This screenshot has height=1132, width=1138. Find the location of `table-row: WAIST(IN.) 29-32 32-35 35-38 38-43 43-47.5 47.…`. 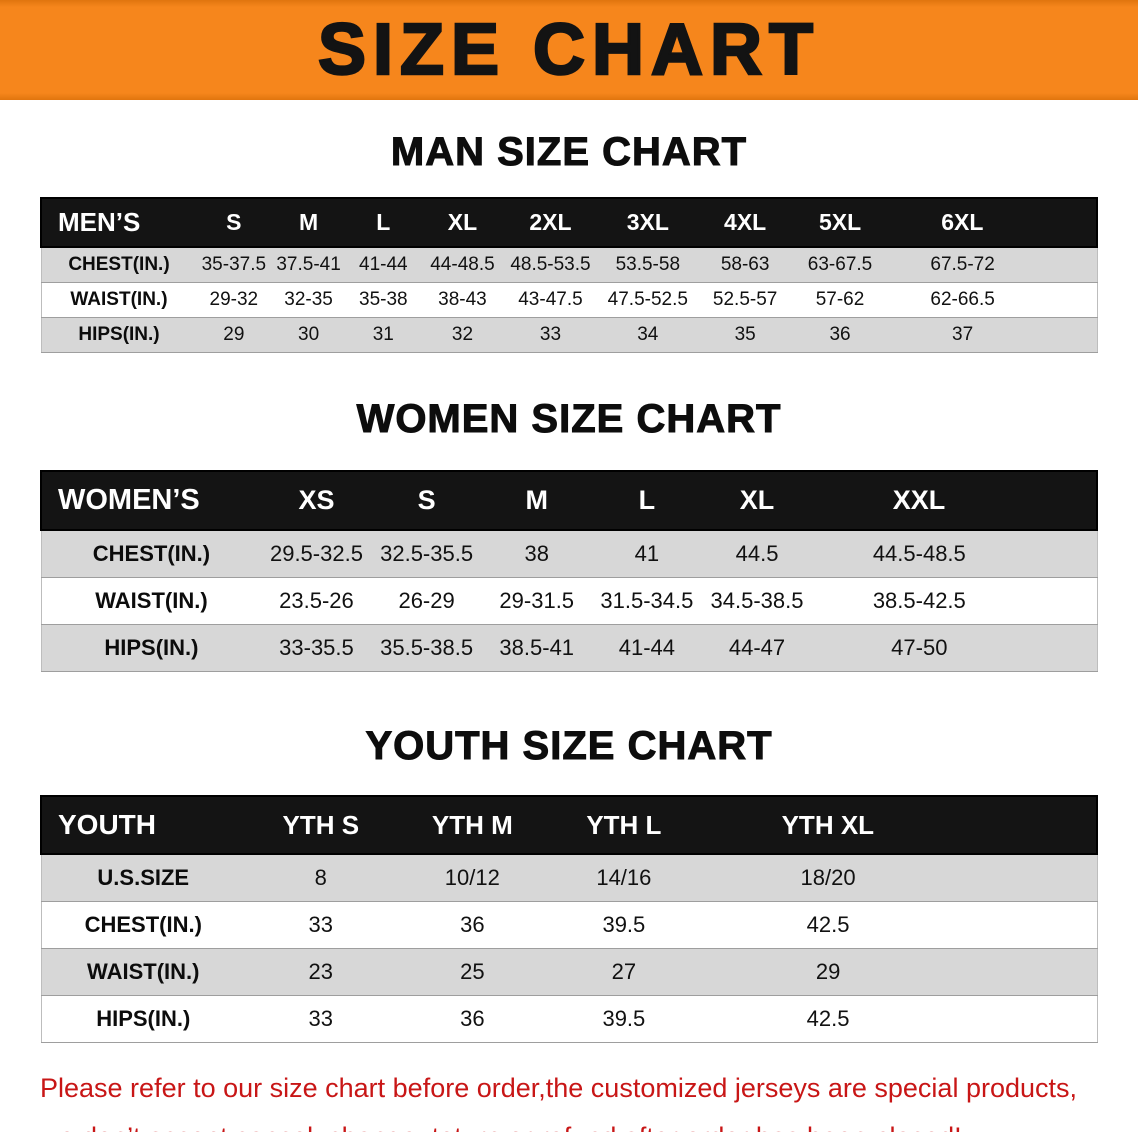

table-row: WAIST(IN.) 29-32 32-35 35-38 38-43 43-47.5 47.… is located at coordinates (569, 300).